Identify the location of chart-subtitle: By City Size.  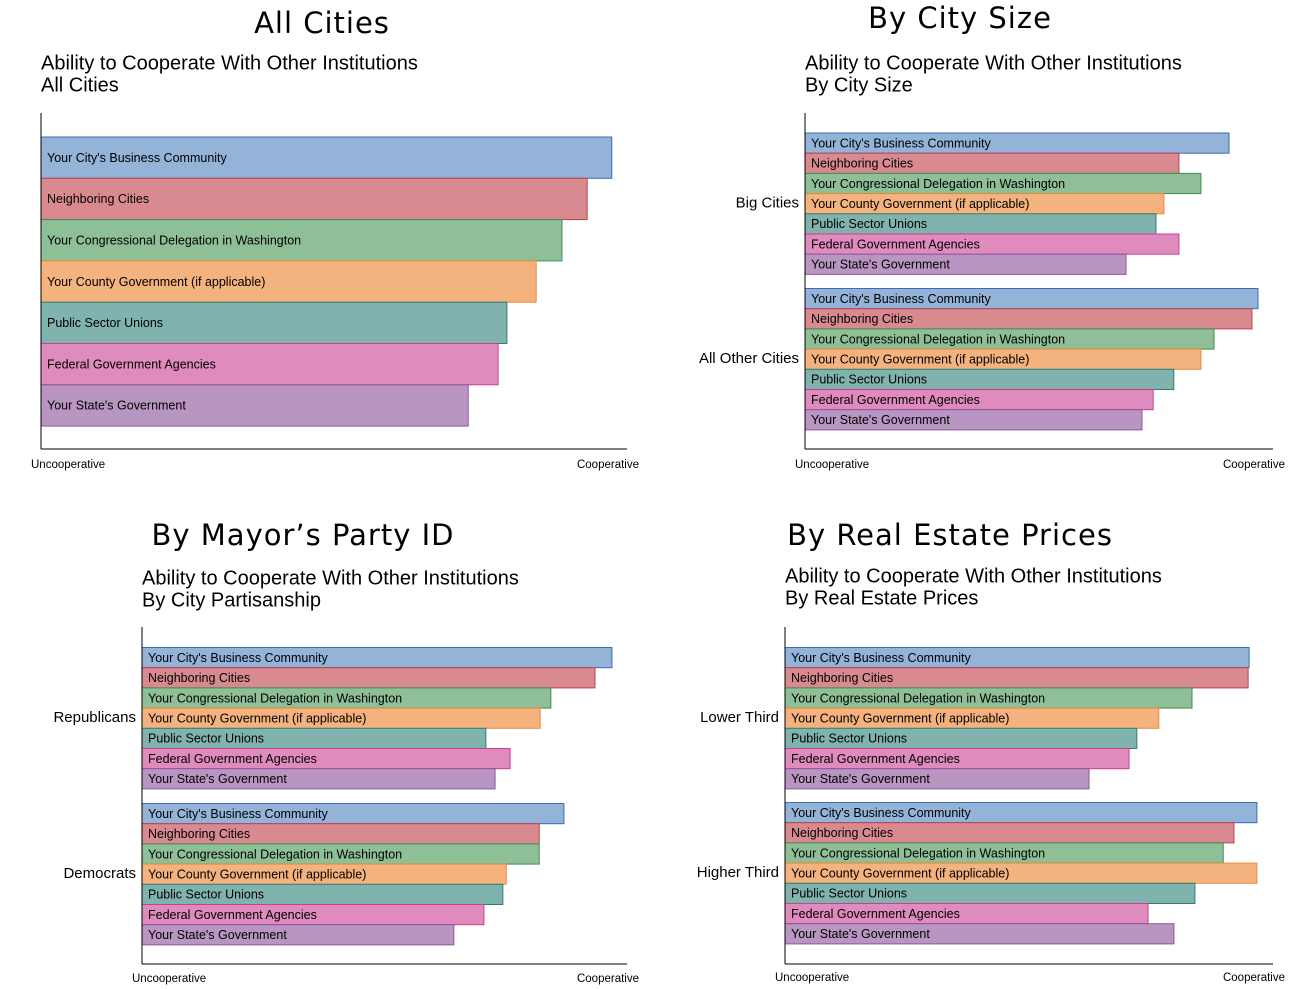
(859, 85).